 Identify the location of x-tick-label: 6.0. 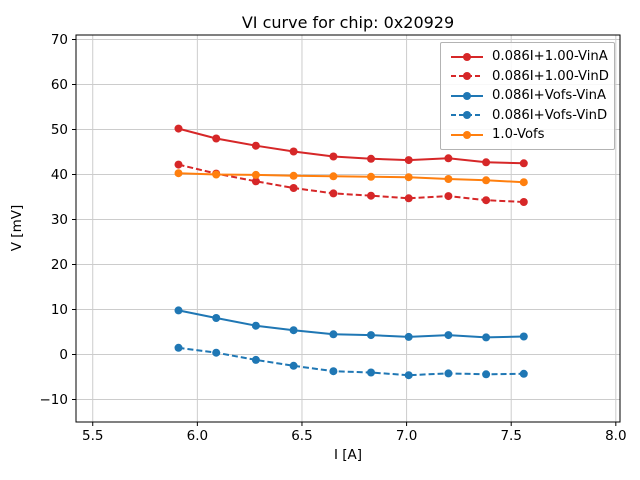
(197, 436).